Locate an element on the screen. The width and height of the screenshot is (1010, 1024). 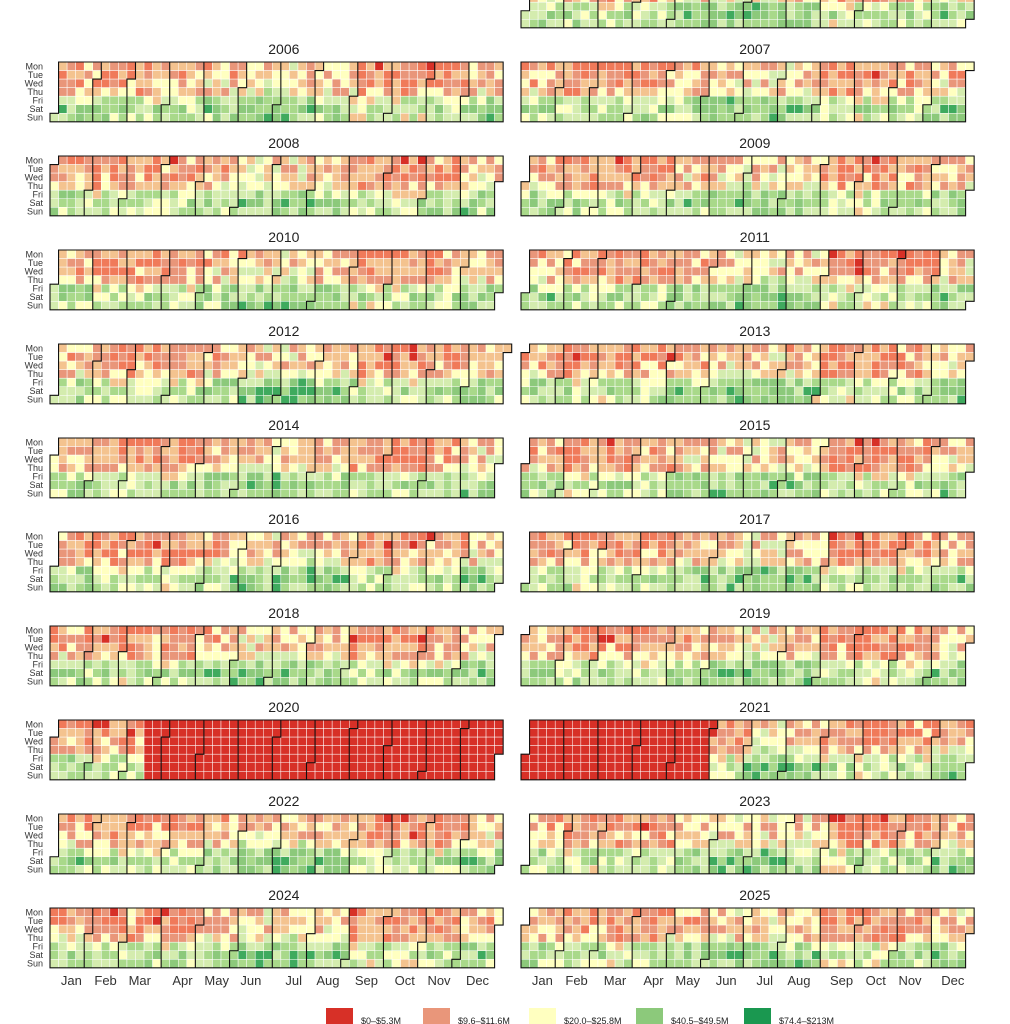
day-label-fri: Fri is located at coordinates (38, 101).